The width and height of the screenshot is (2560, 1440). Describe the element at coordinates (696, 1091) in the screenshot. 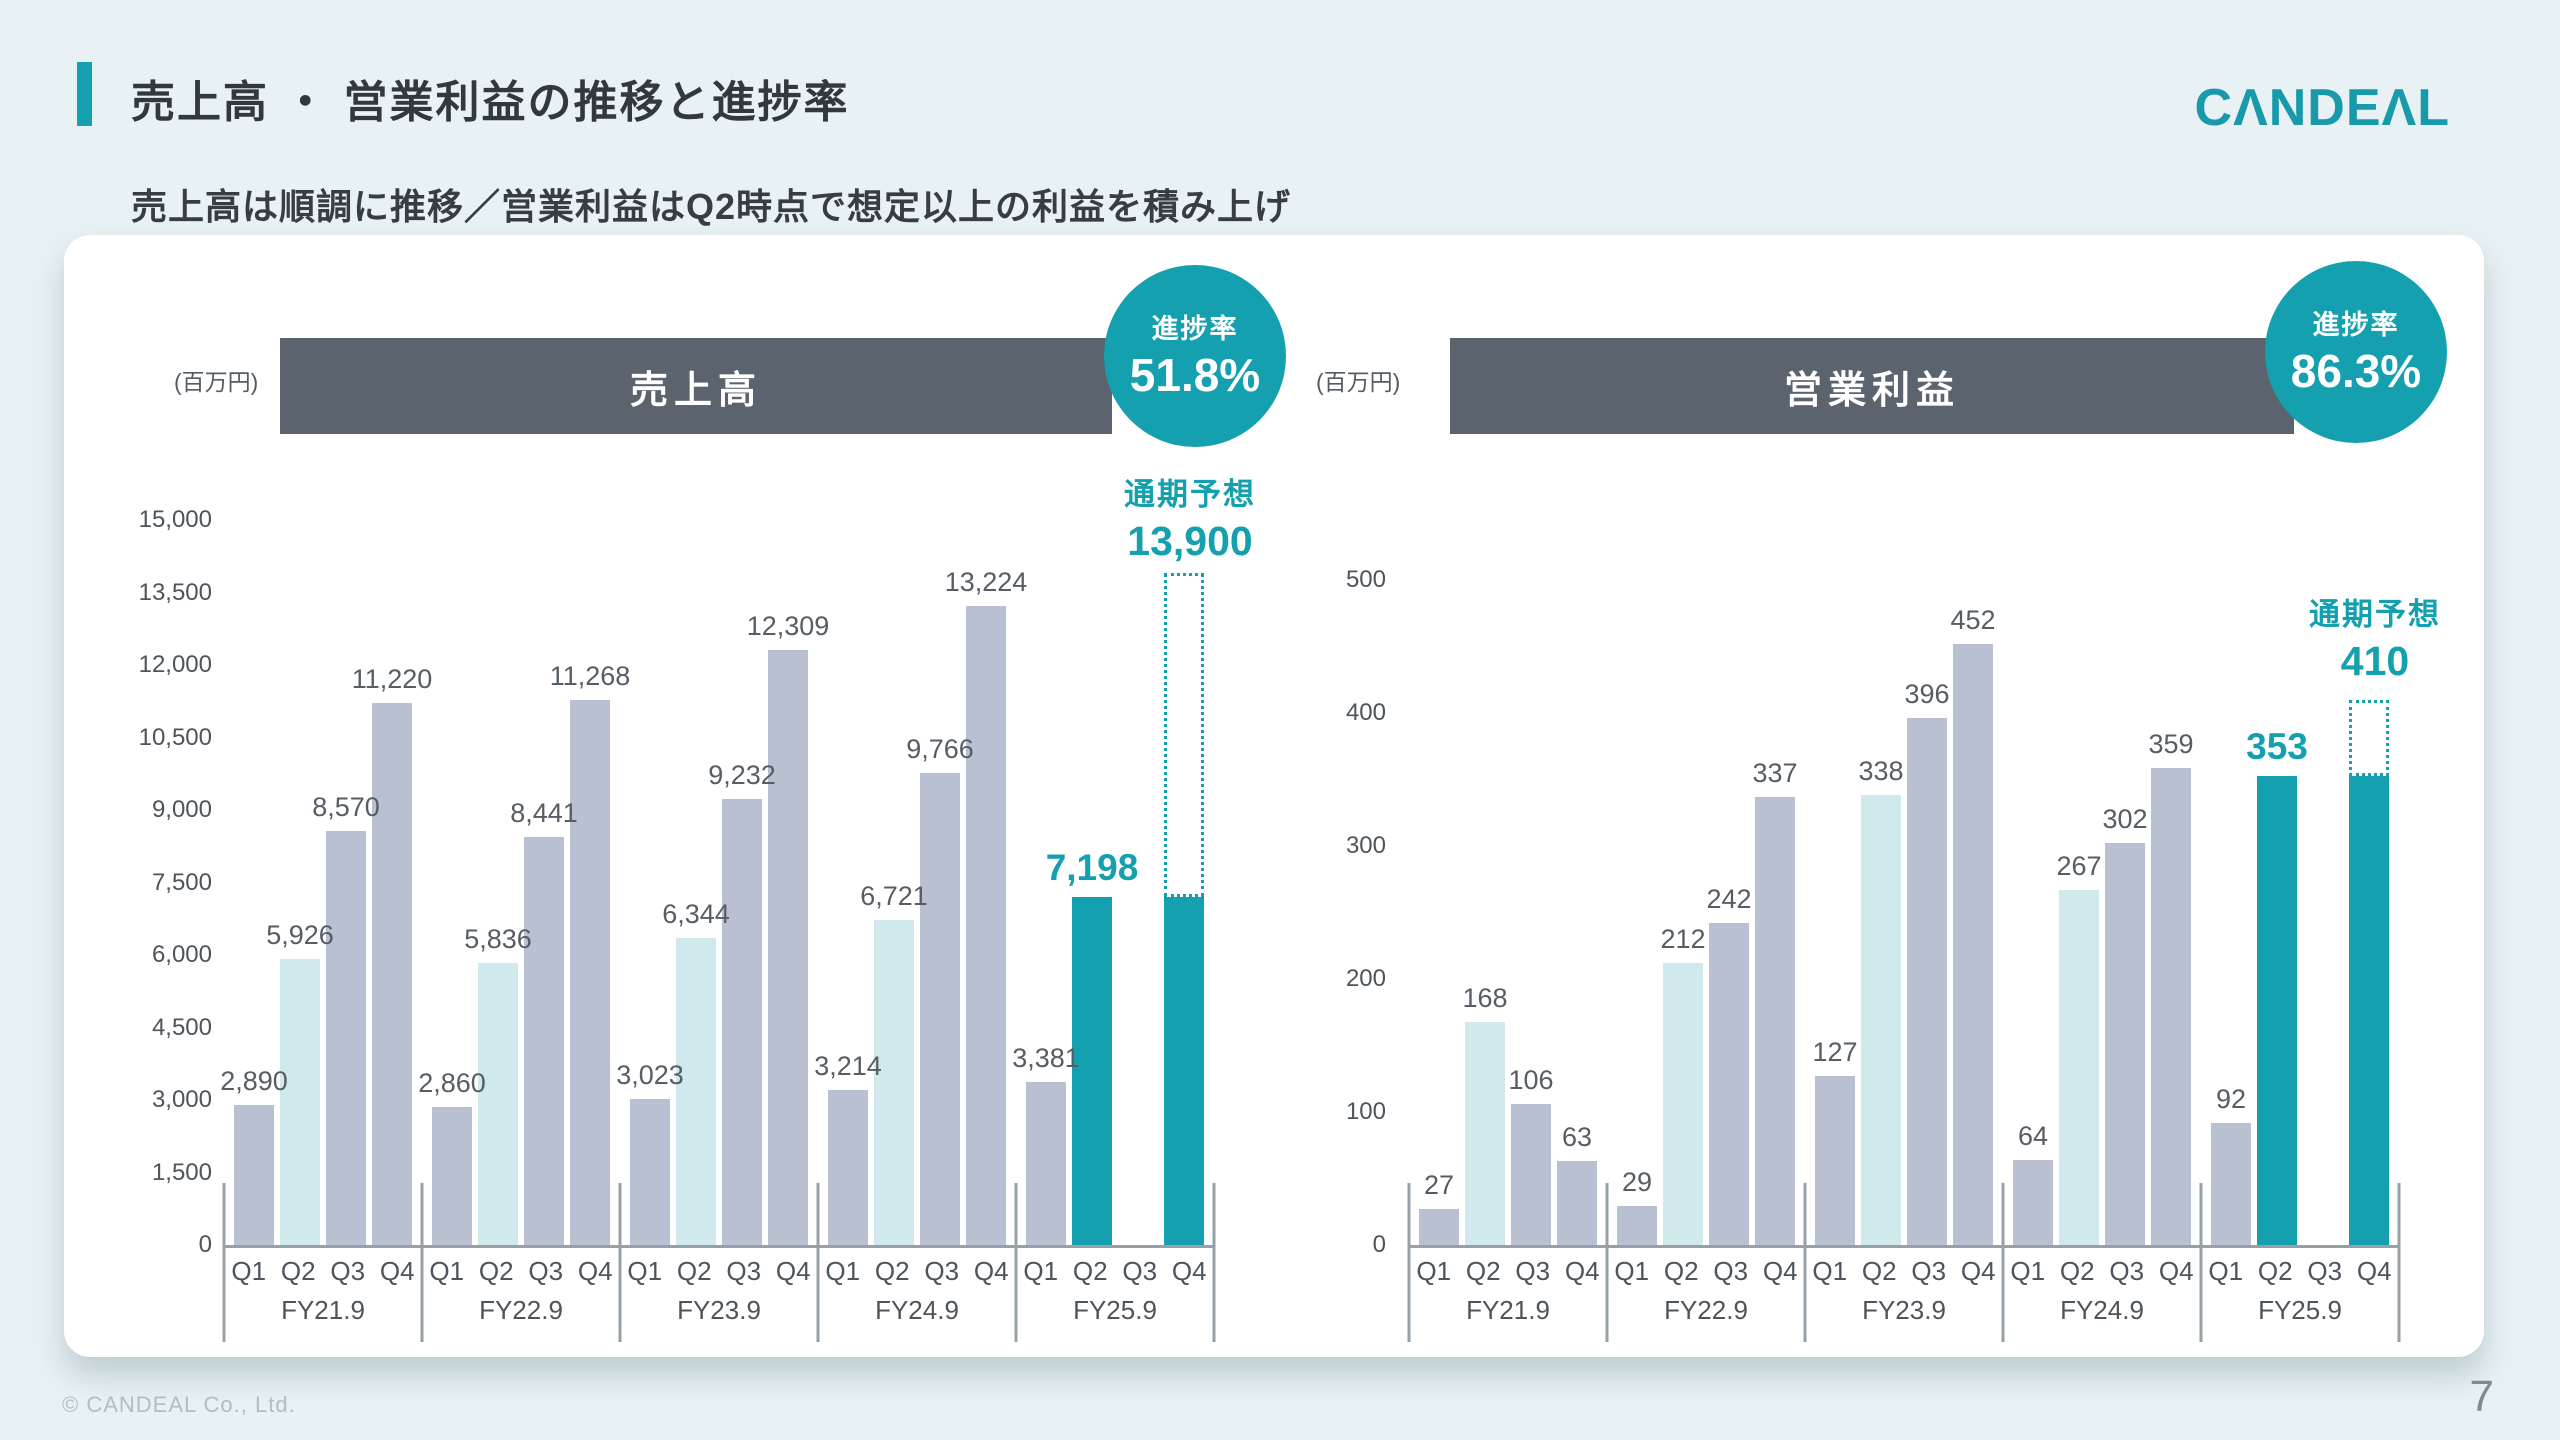

I see `bar-FY23.9-Q2` at that location.